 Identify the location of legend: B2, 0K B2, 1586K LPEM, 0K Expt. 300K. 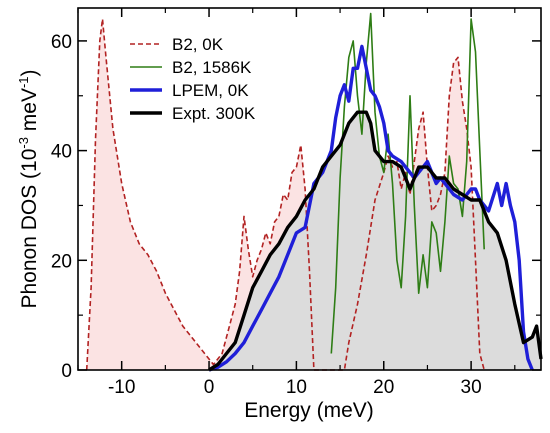
(193, 79).